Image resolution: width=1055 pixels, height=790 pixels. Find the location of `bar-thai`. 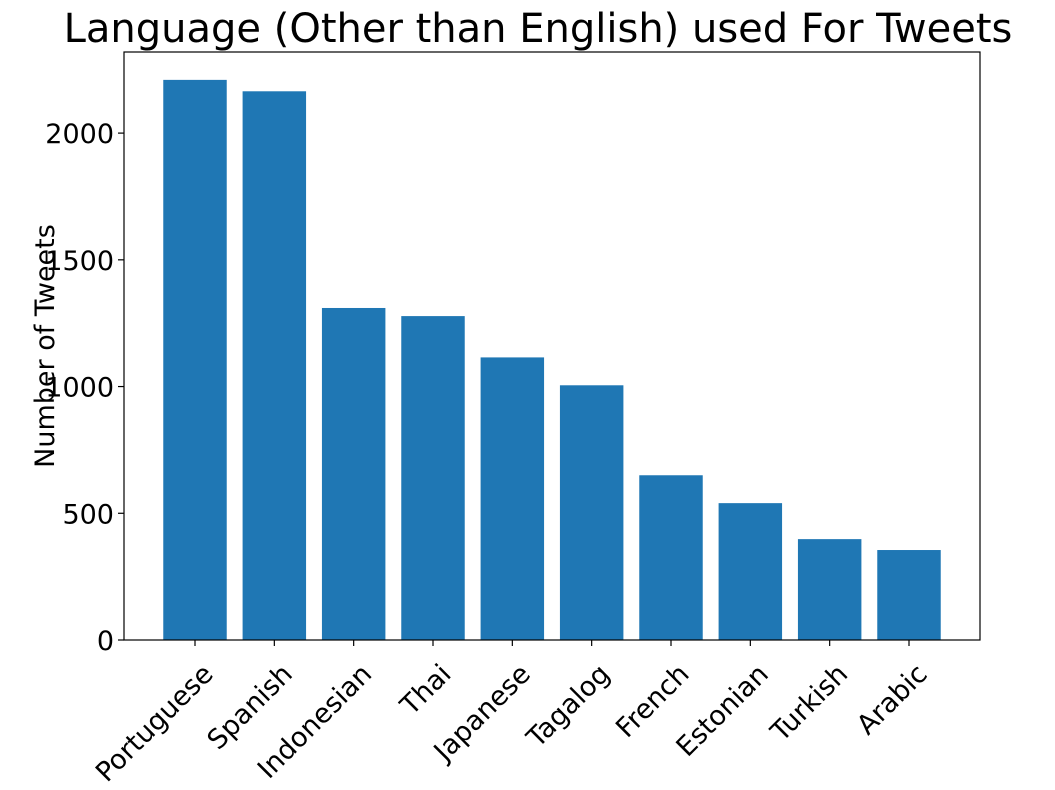

bar-thai is located at coordinates (433, 478).